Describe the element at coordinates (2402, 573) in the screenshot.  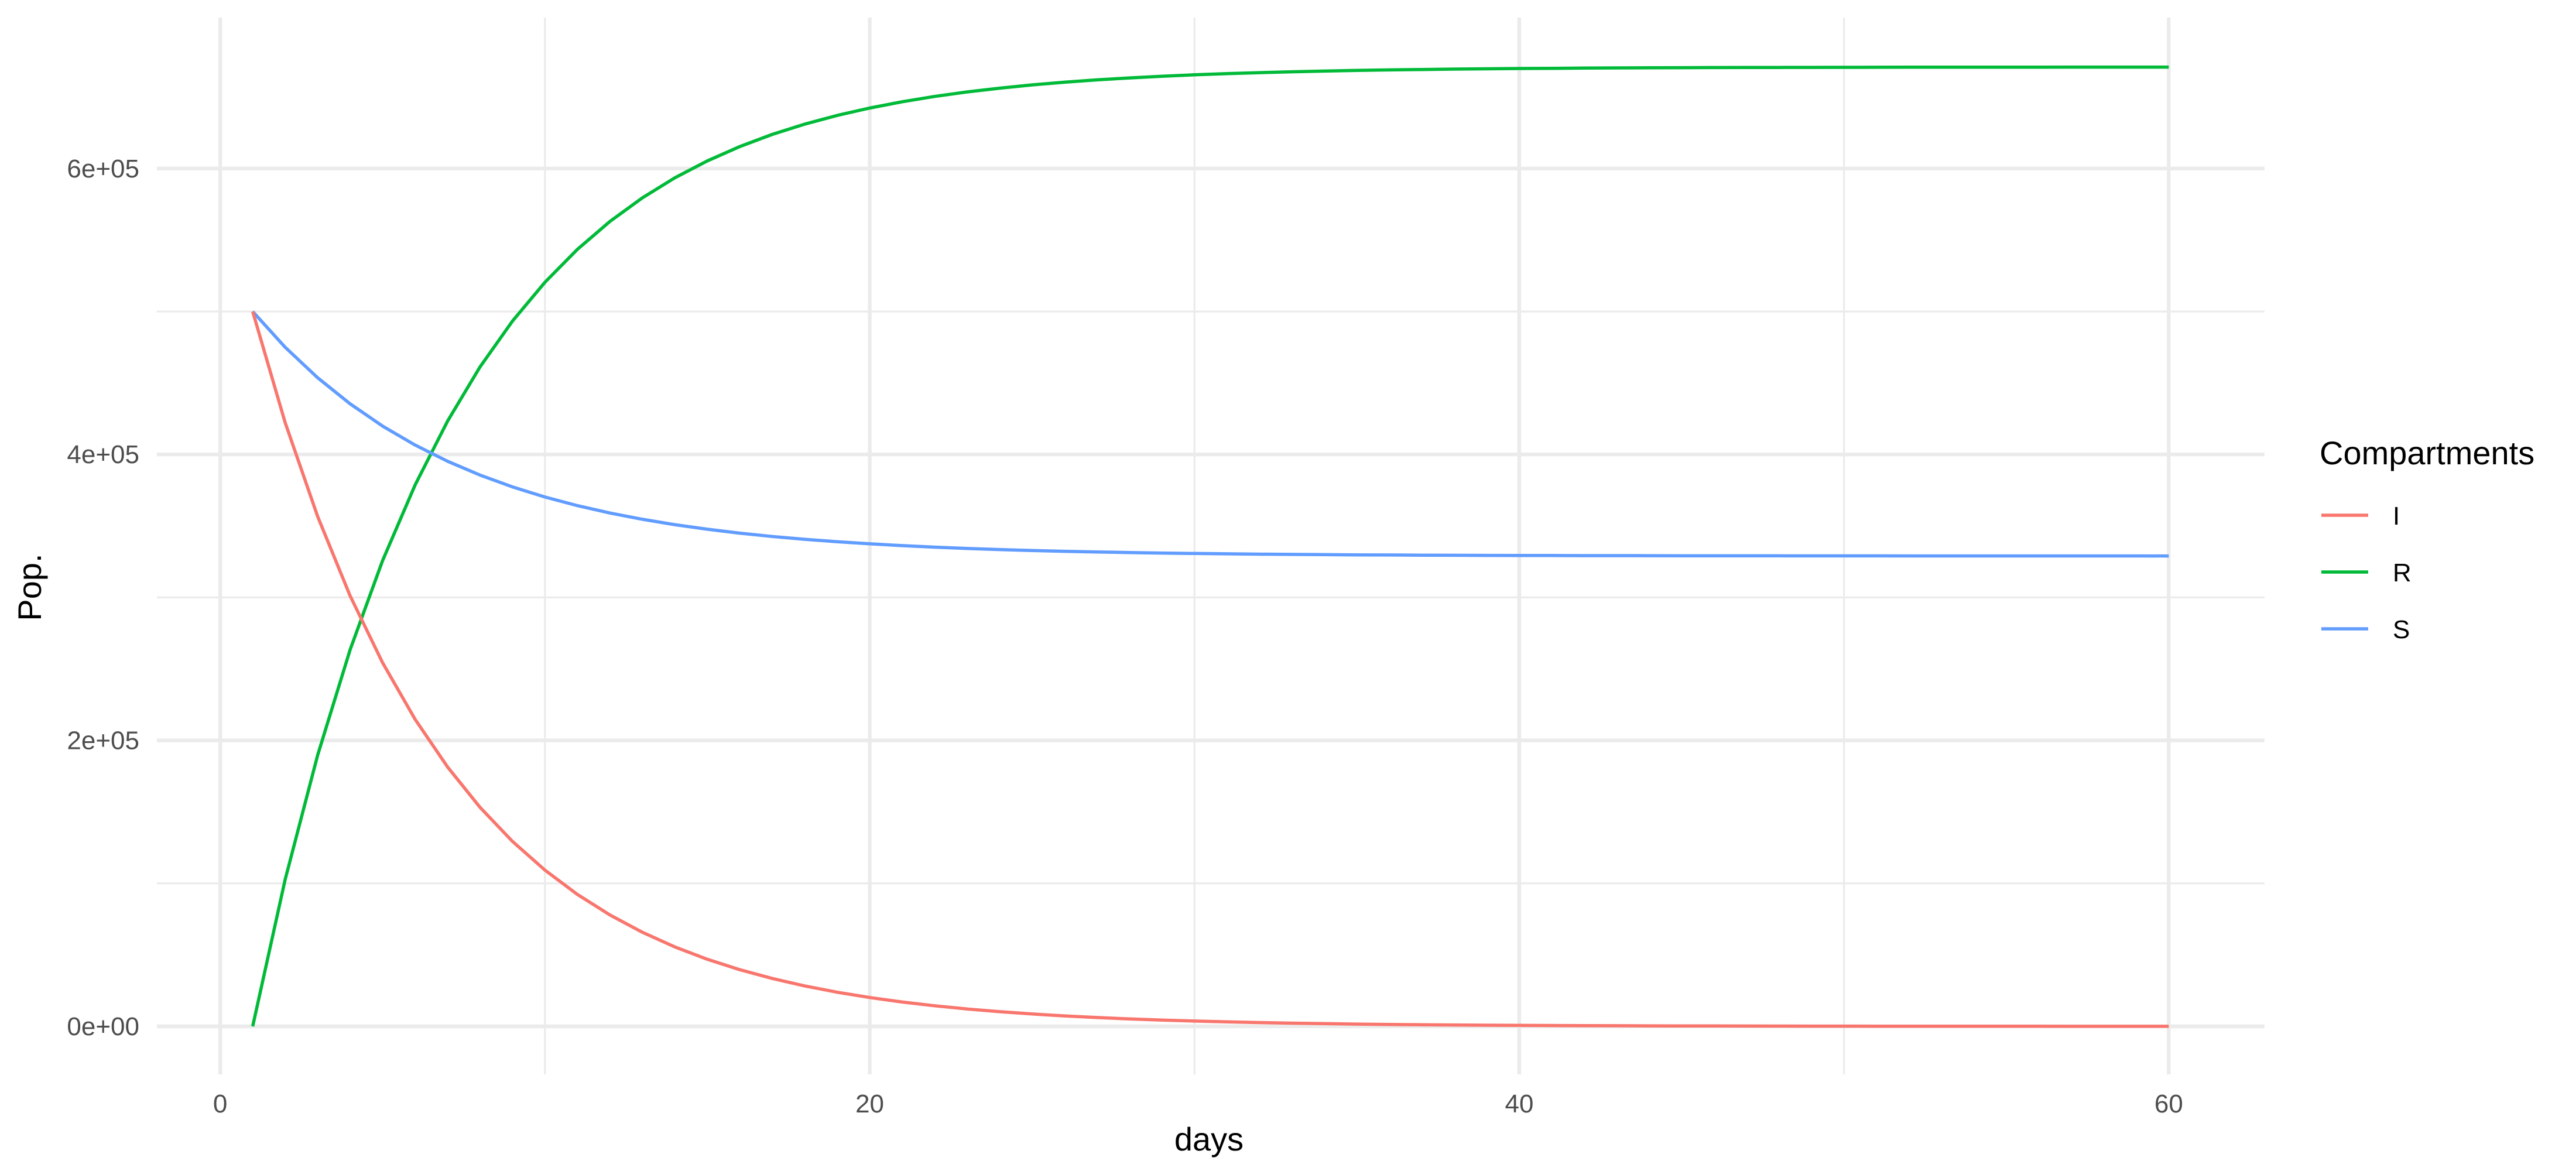
I see `legend-label-R: R` at that location.